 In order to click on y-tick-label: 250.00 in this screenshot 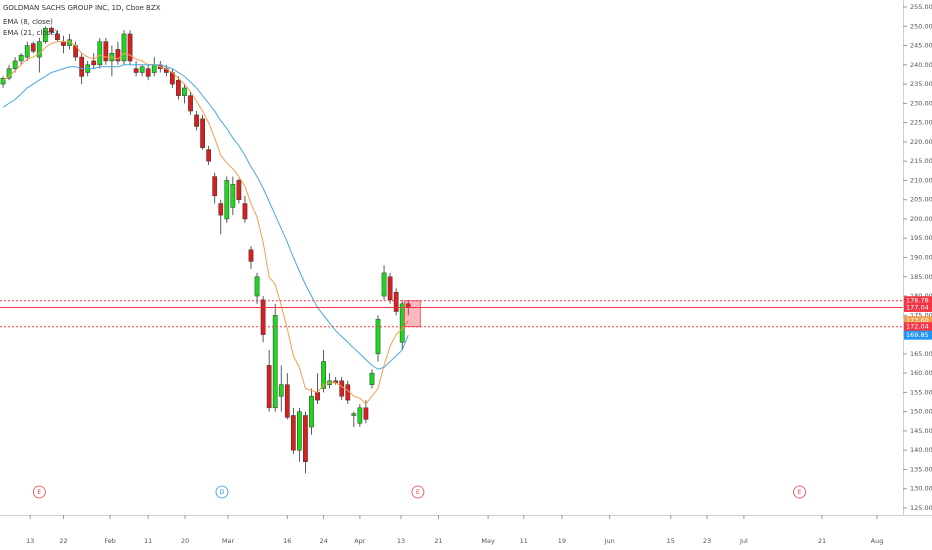, I will do `click(921, 26)`.